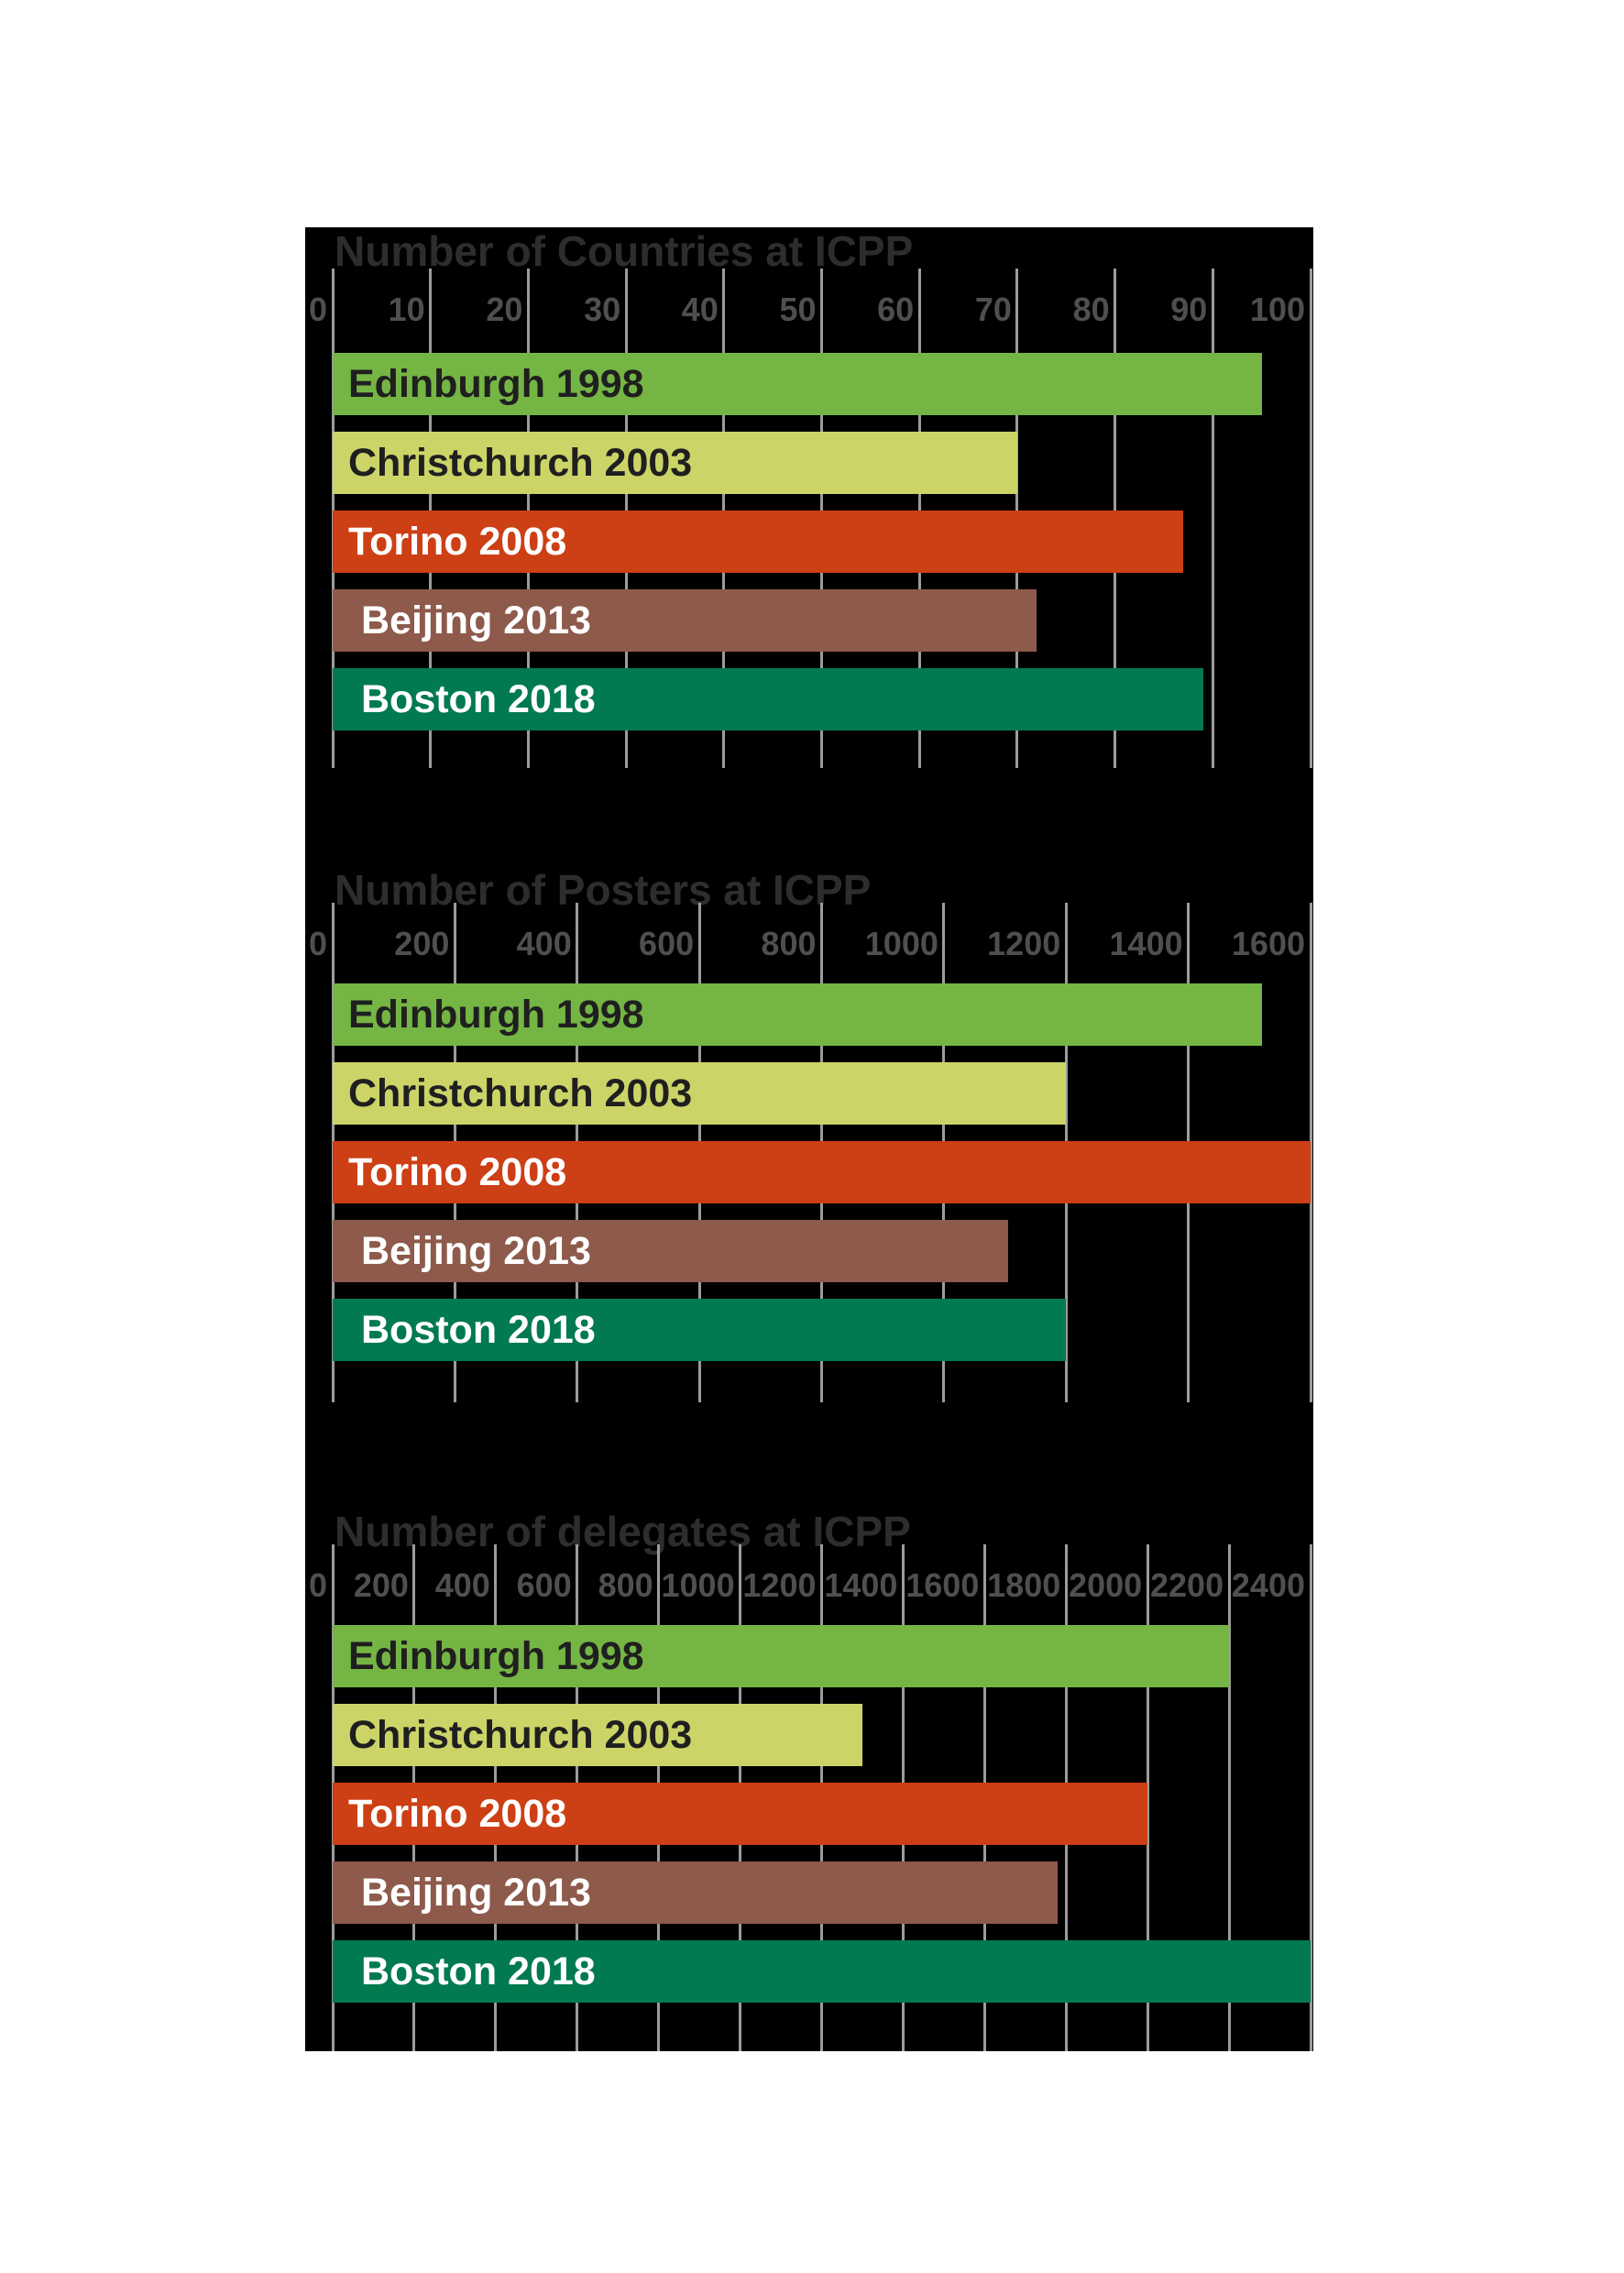  Describe the element at coordinates (1277, 309) in the screenshot. I see `axis-tick-label: 100` at that location.